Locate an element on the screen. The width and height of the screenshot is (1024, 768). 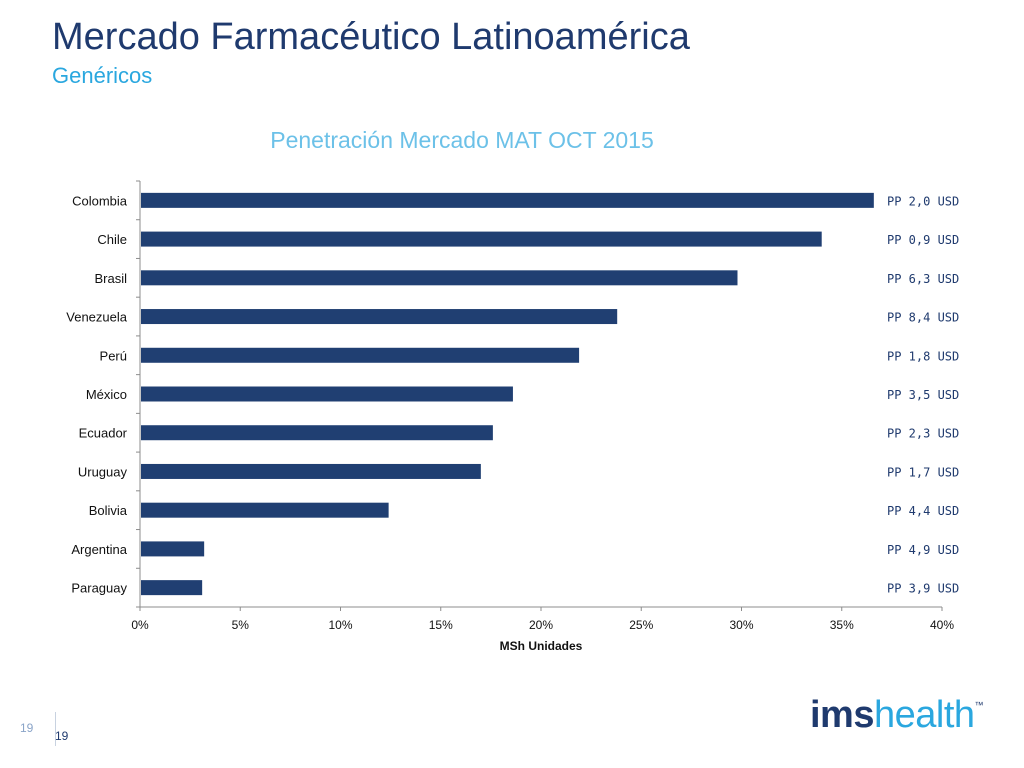
category-label: Uruguay is located at coordinates (103, 471).